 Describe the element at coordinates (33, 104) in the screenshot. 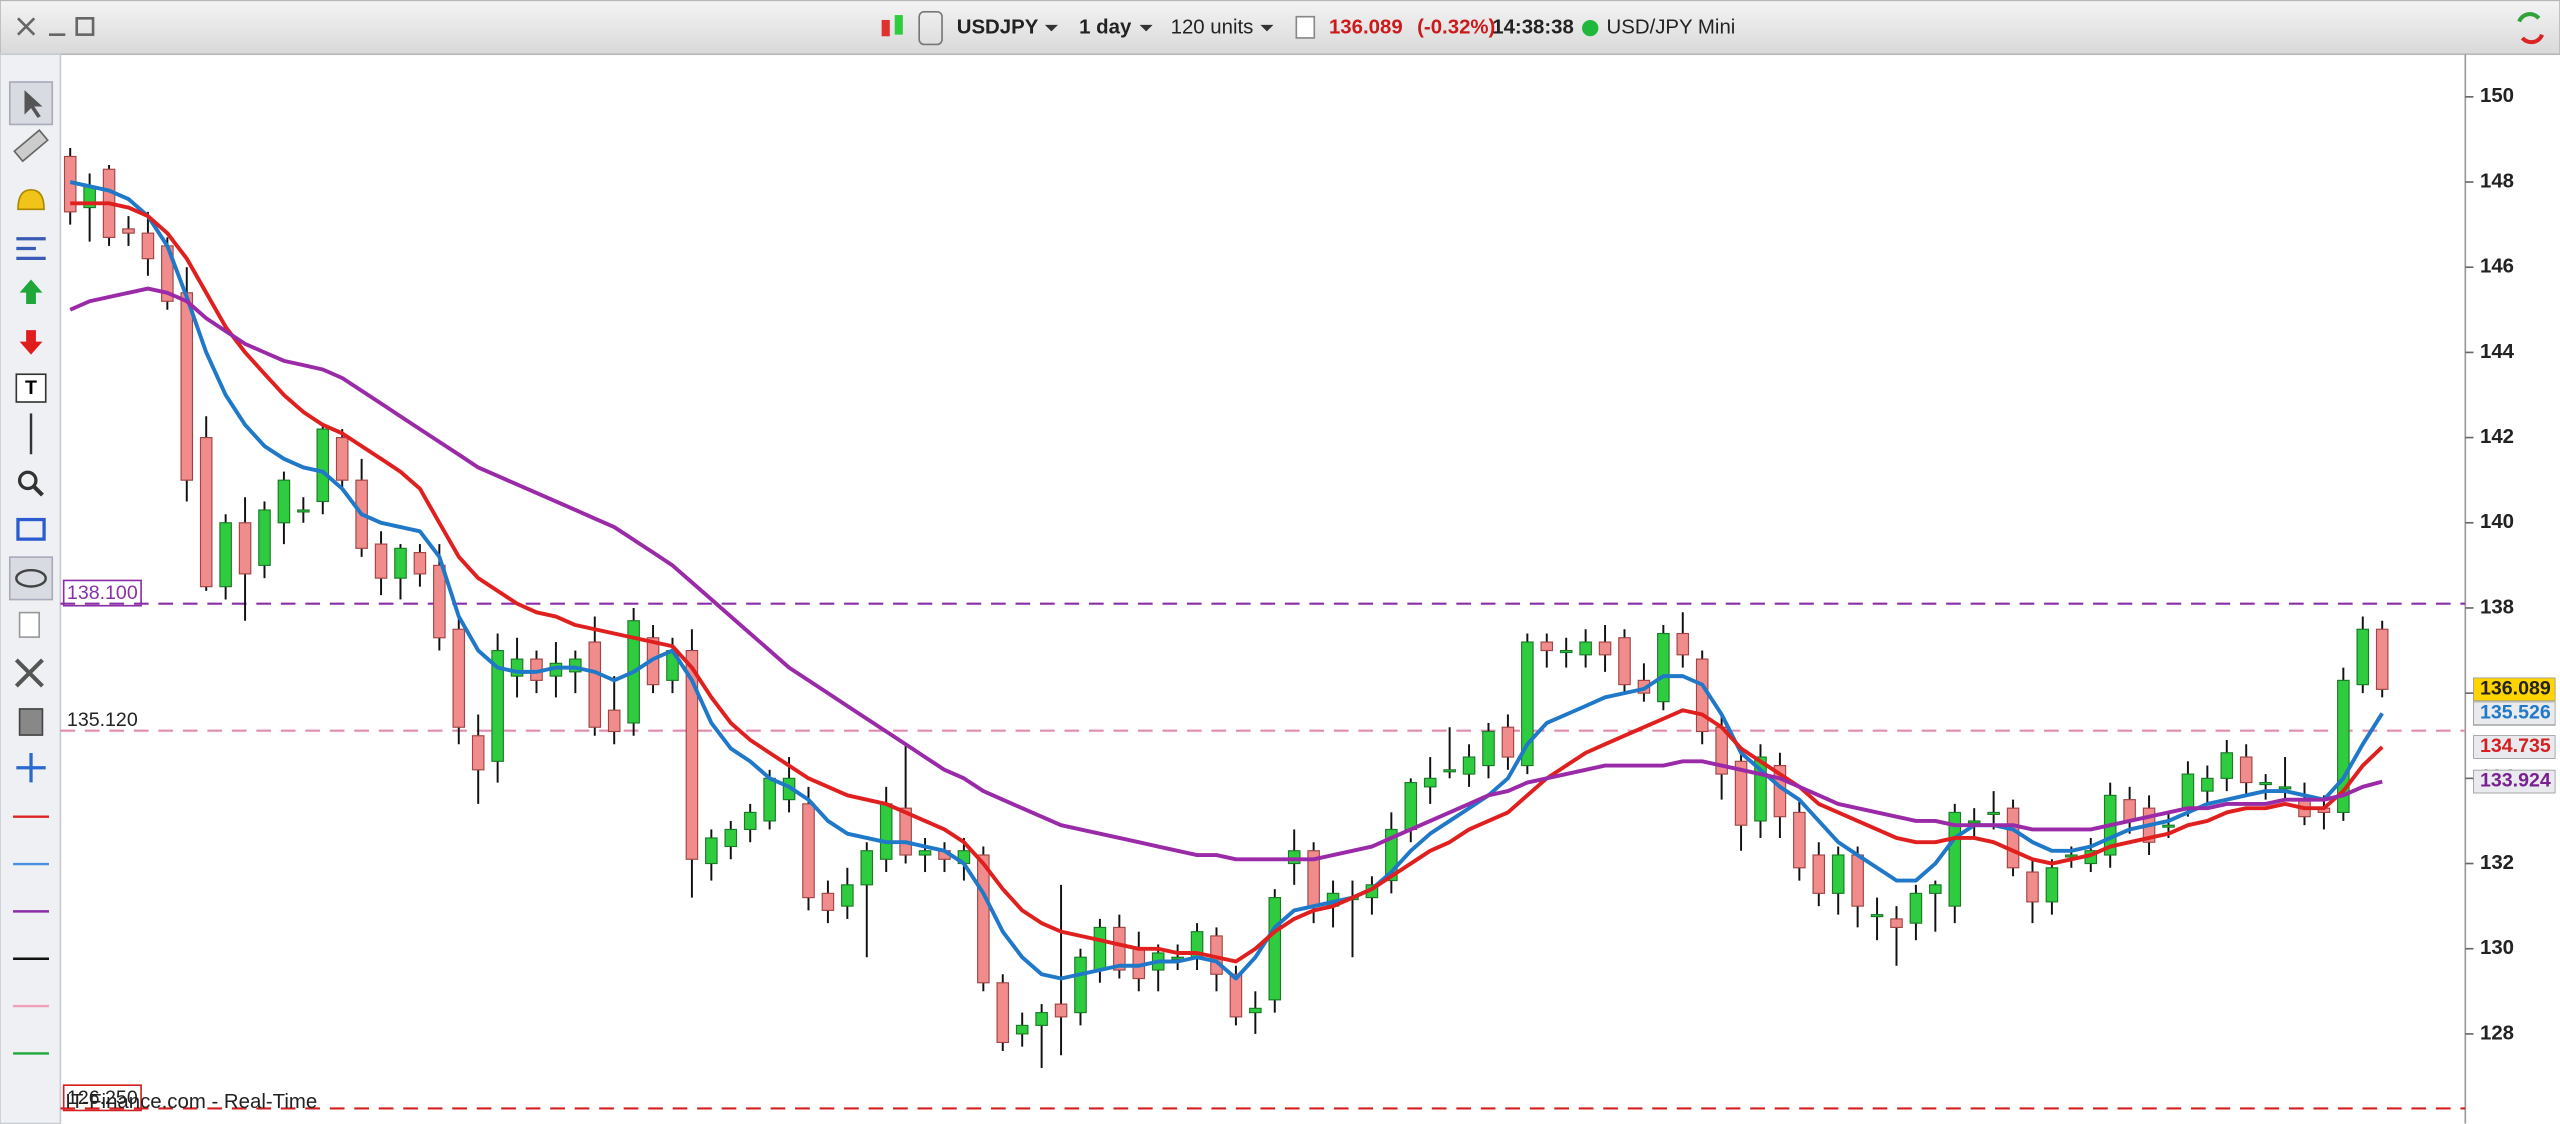

I see `pointer-icon` at that location.